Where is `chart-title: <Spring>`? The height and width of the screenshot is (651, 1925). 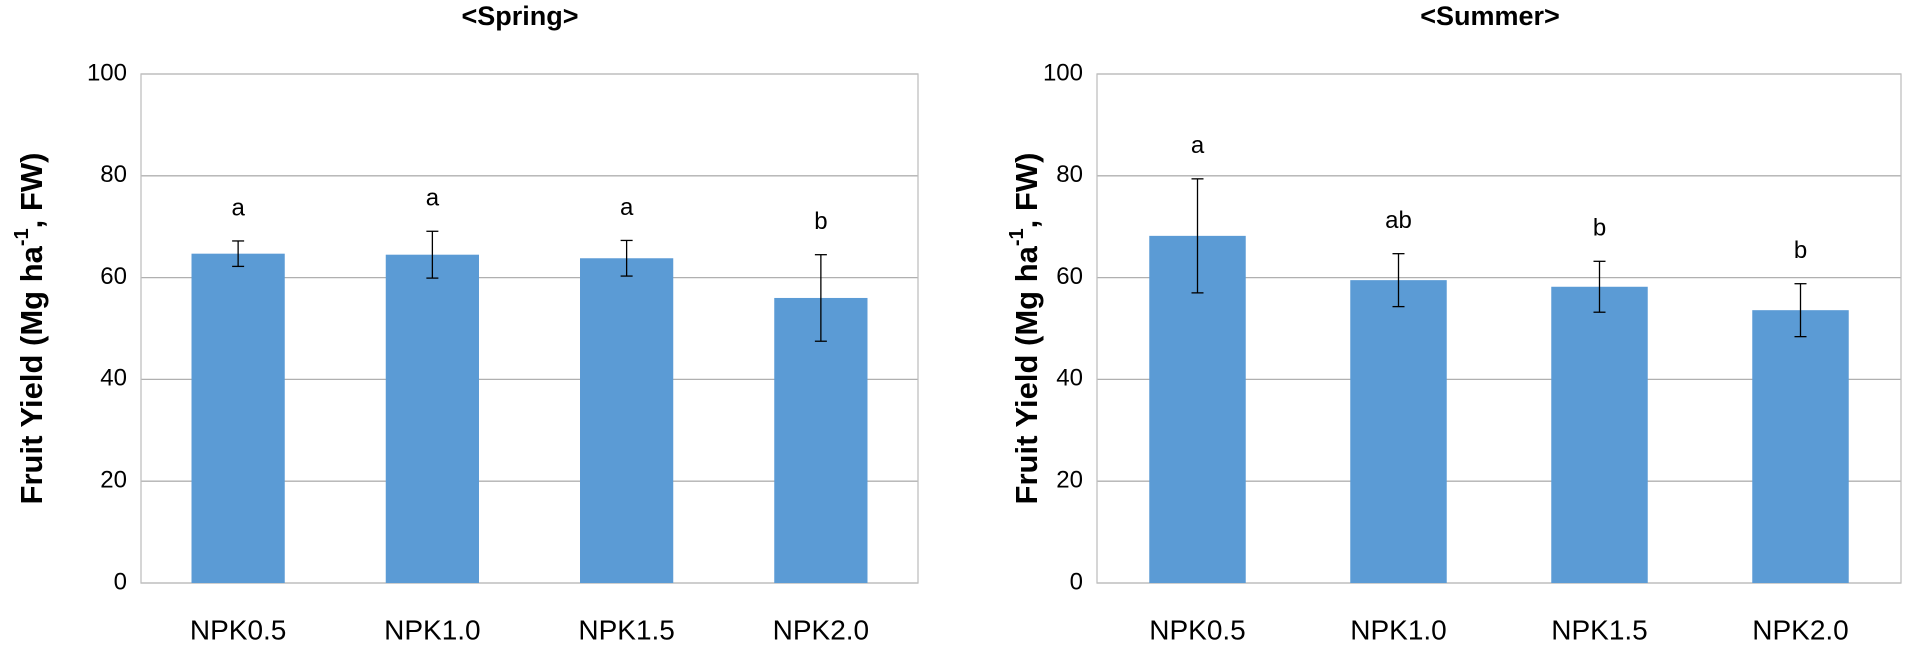
chart-title: <Spring> is located at coordinates (519, 16).